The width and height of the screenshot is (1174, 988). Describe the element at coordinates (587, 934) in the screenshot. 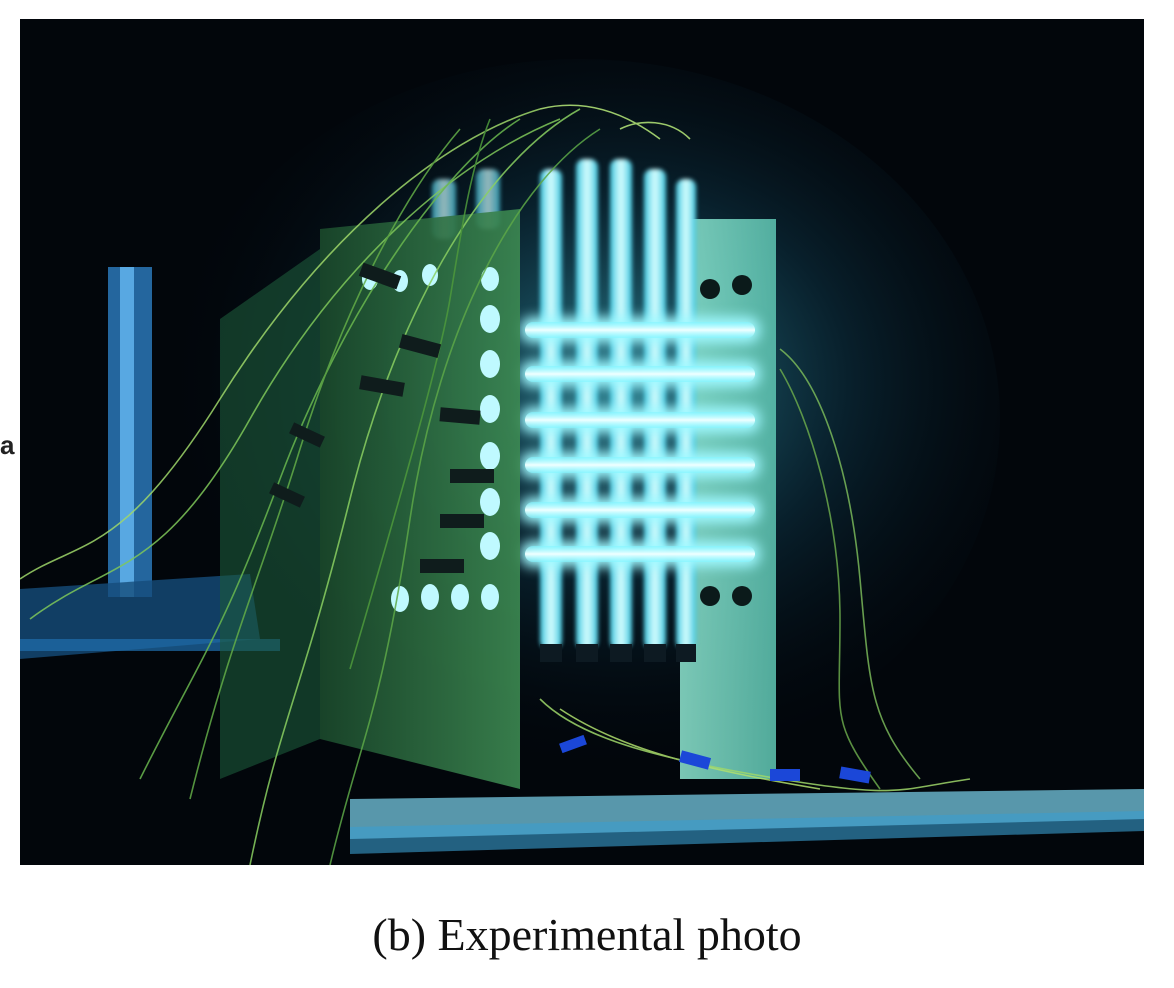

I see `figure-caption: (b) Experimental photo` at that location.